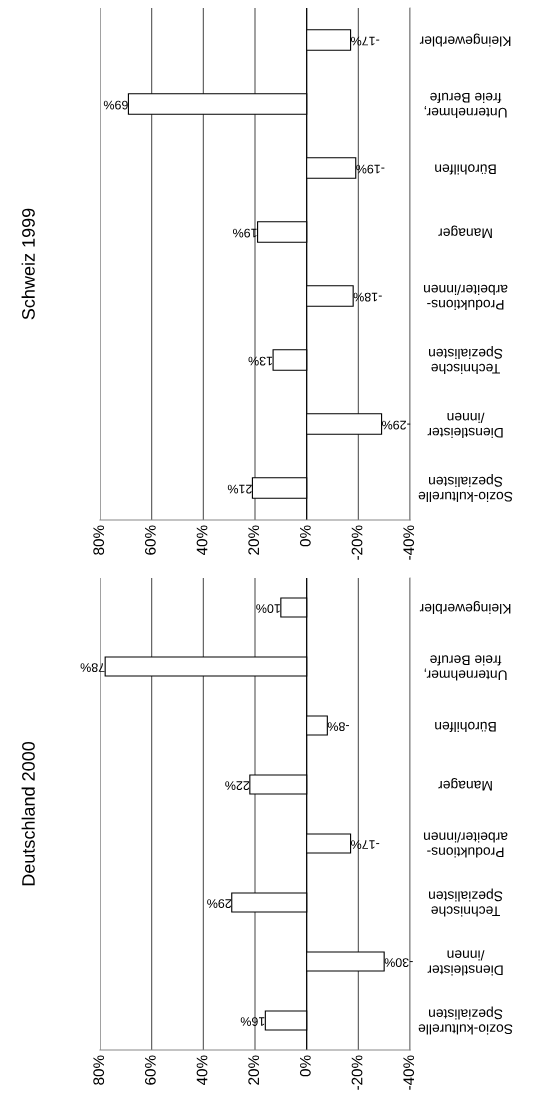 This screenshot has height=1099, width=540. I want to click on data-label: -19%, so click(370, 169).